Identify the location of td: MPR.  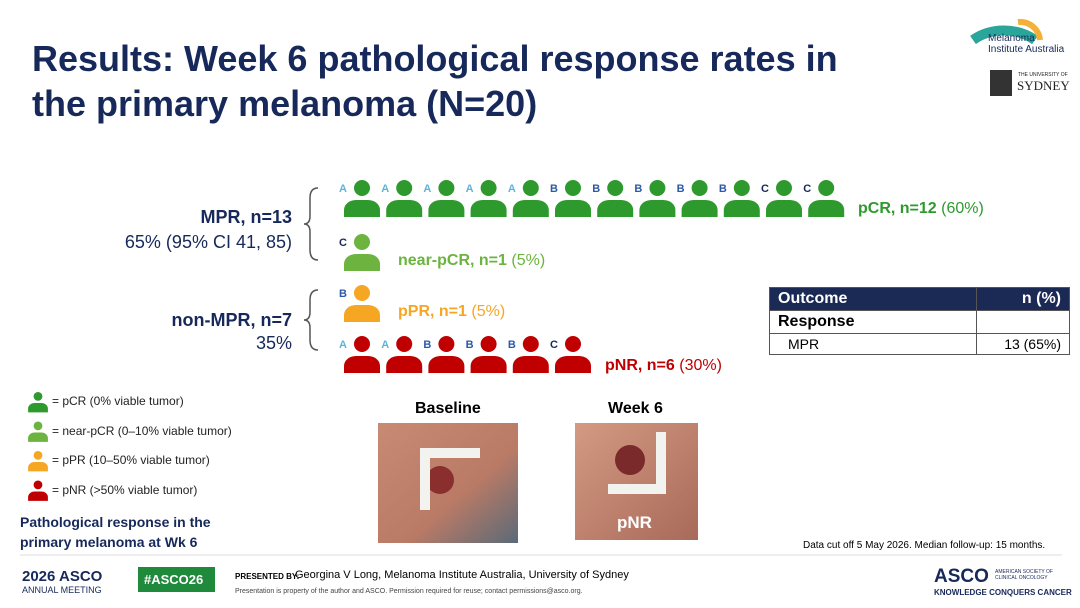
(873, 344).